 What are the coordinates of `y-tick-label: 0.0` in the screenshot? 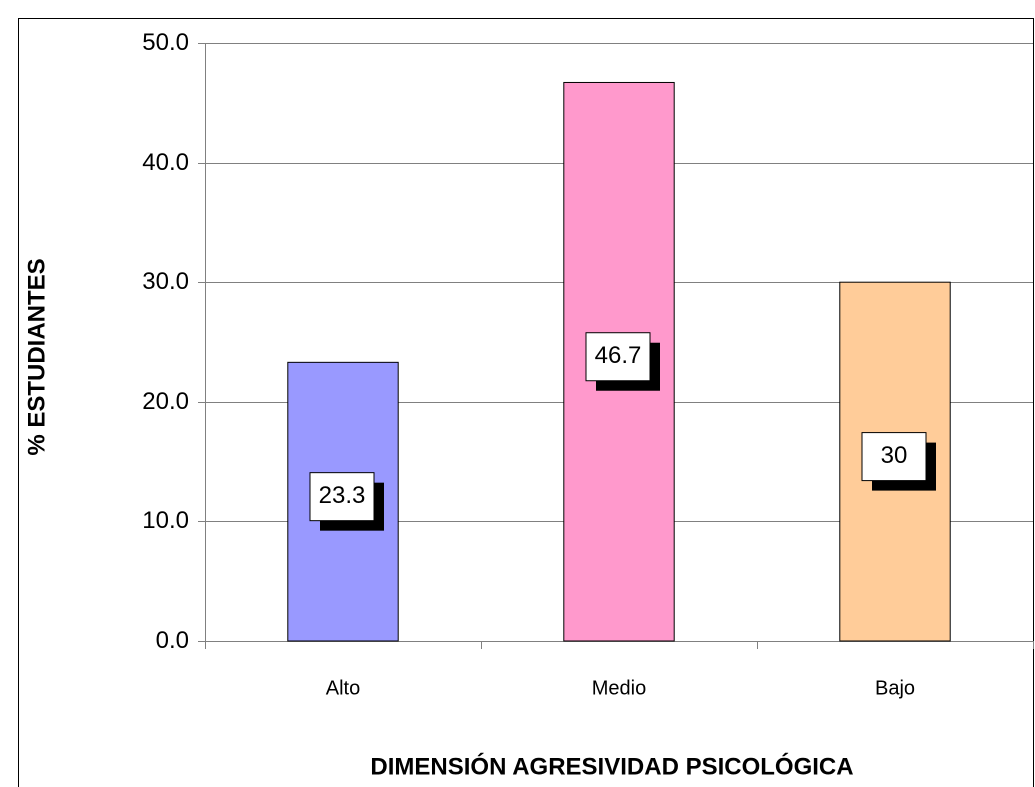 It's located at (172, 640).